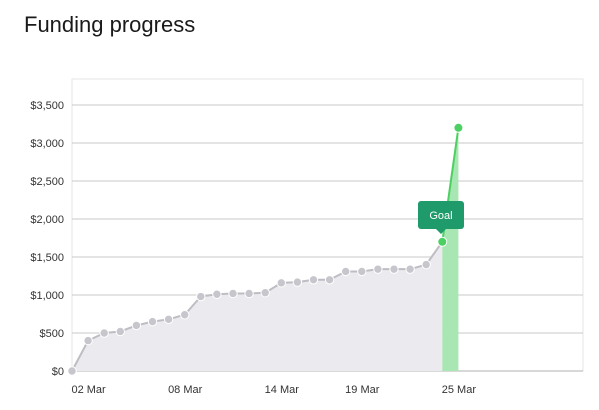 The width and height of the screenshot is (599, 410). Describe the element at coordinates (88, 390) in the screenshot. I see `x-tick-label: 02 Mar` at that location.